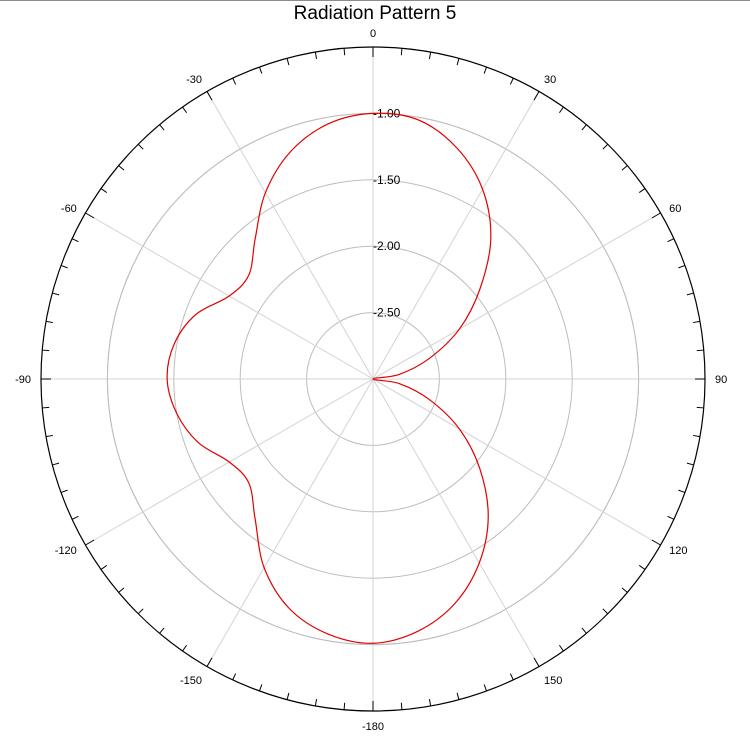 The image size is (750, 738). Describe the element at coordinates (194, 80) in the screenshot. I see `angle-tick-label: -30` at that location.